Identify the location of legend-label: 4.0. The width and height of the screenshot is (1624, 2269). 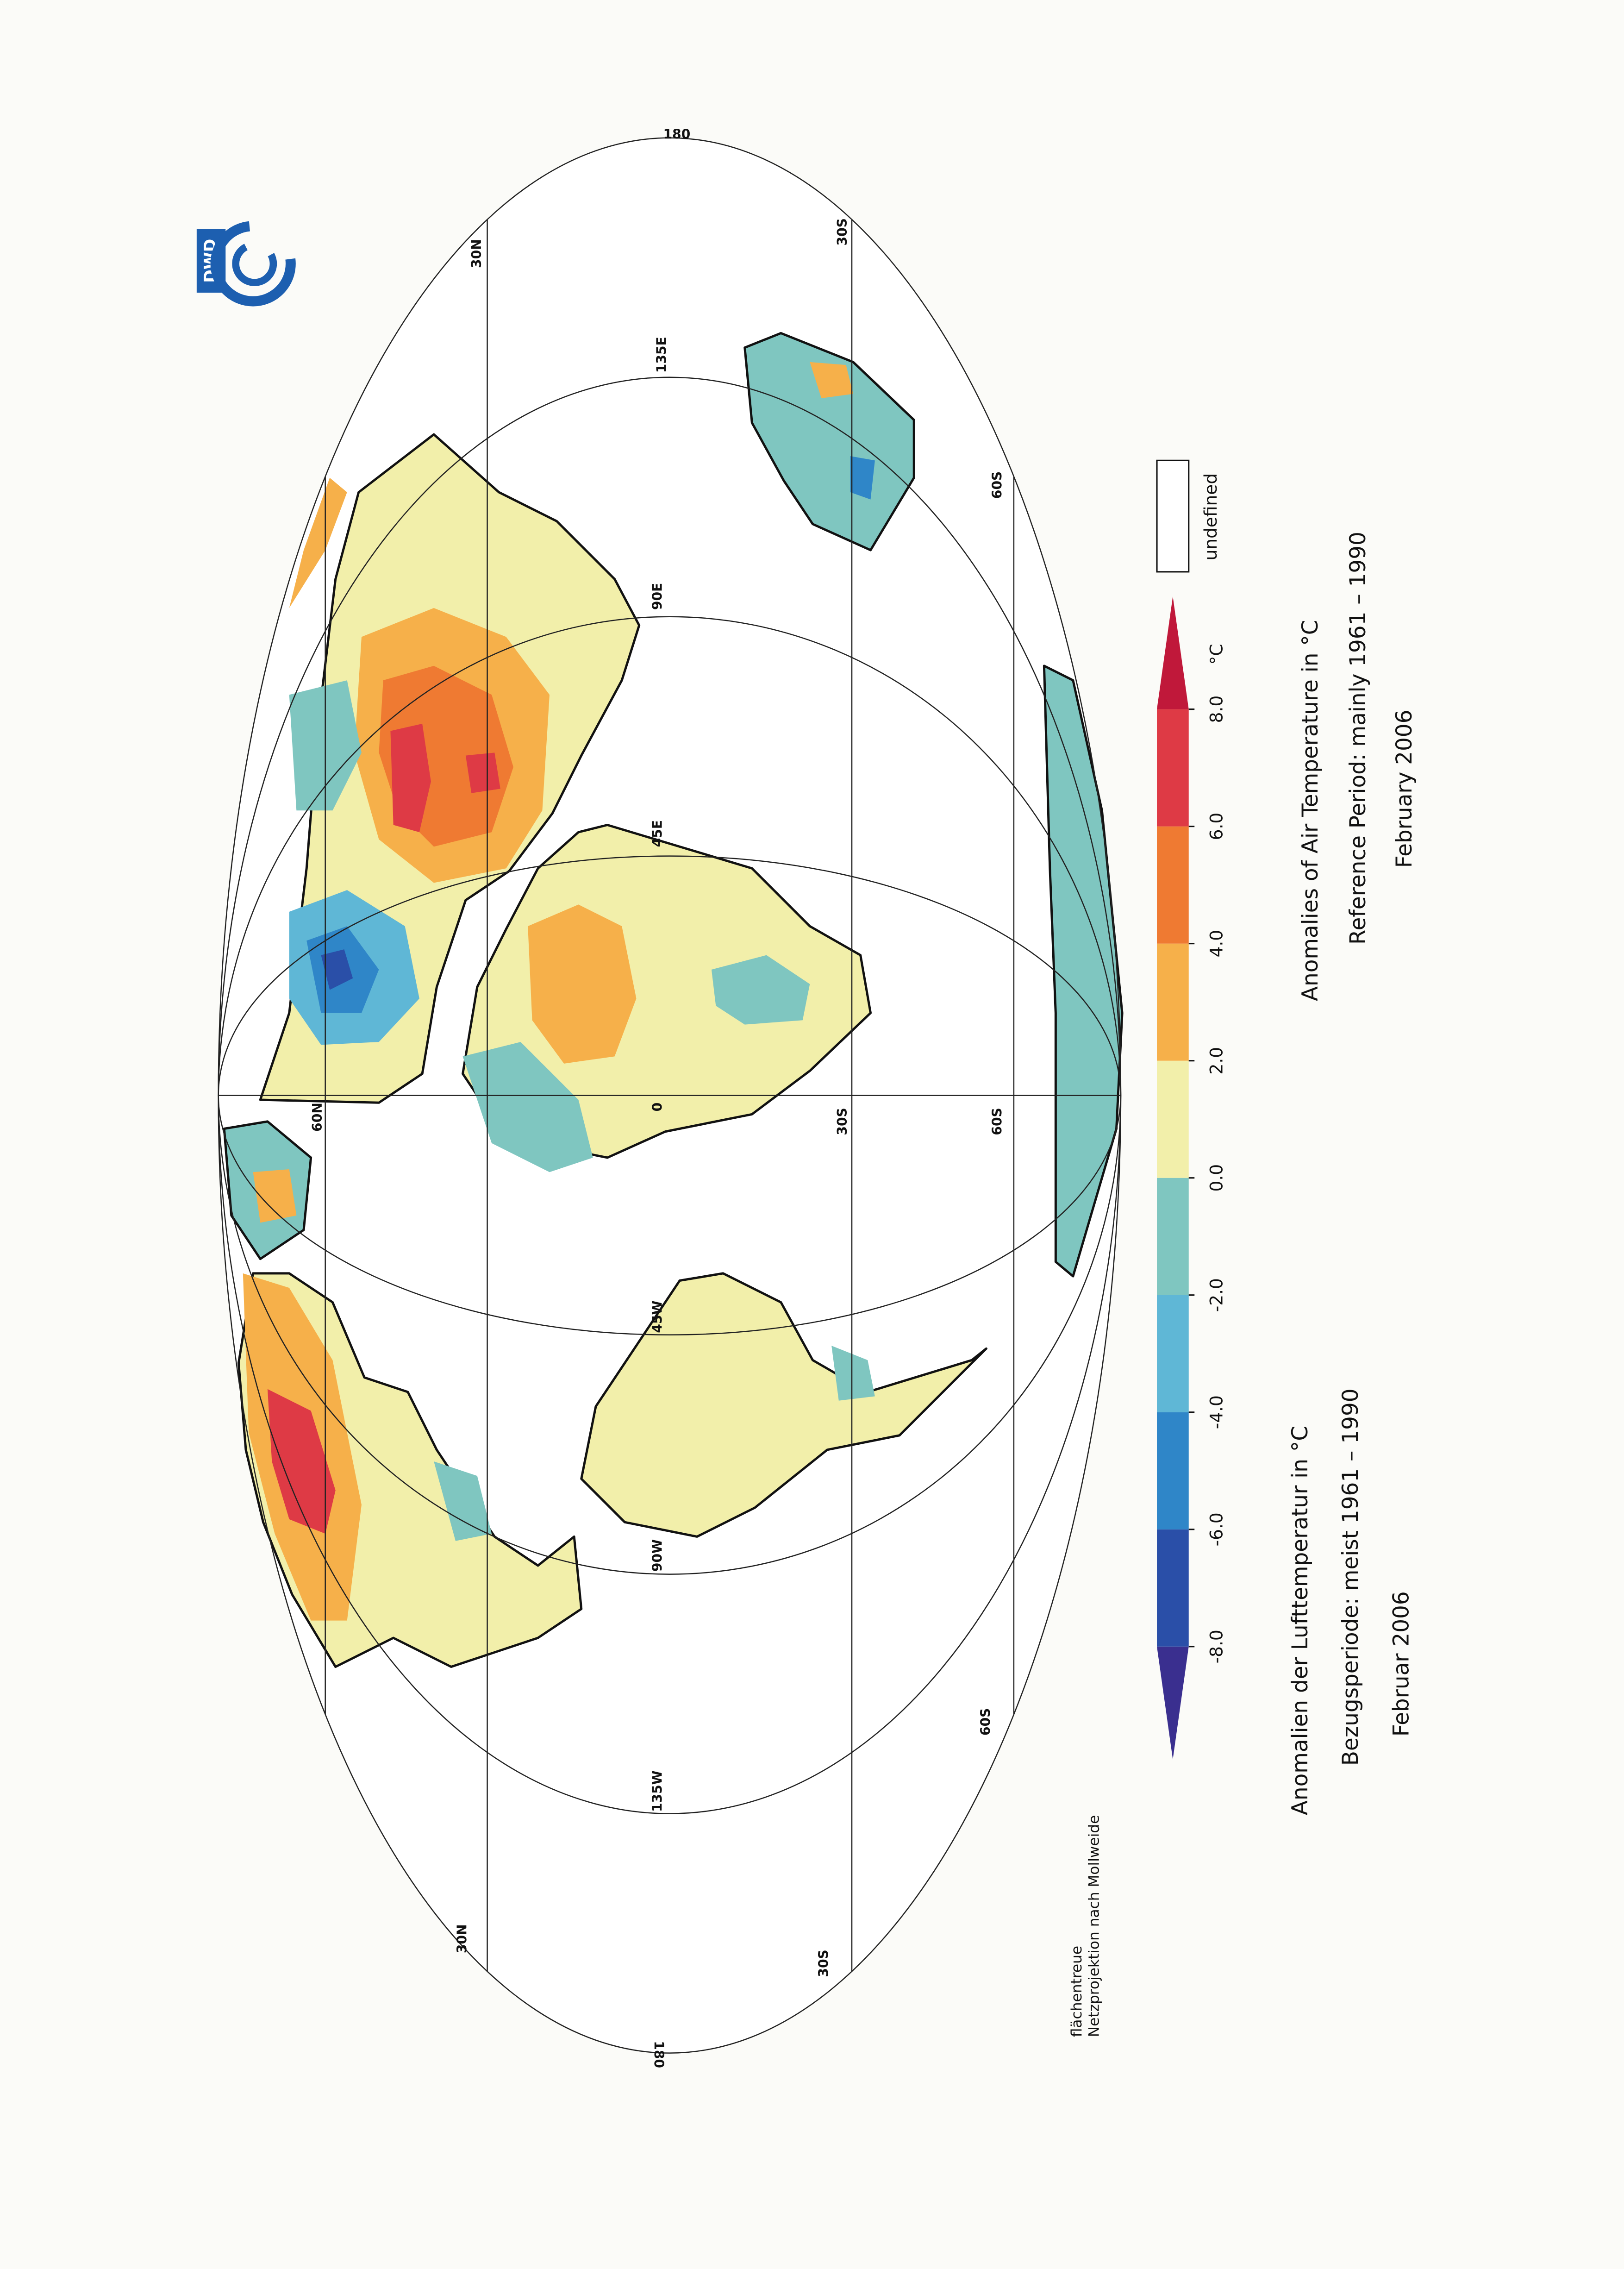
(1216, 944).